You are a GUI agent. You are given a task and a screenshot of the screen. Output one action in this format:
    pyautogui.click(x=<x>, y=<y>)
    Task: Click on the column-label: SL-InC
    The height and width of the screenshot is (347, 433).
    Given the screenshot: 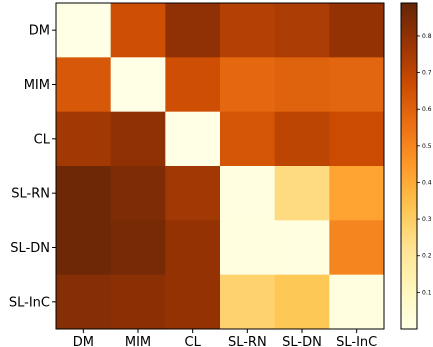 What is the action you would take?
    pyautogui.click(x=356, y=341)
    